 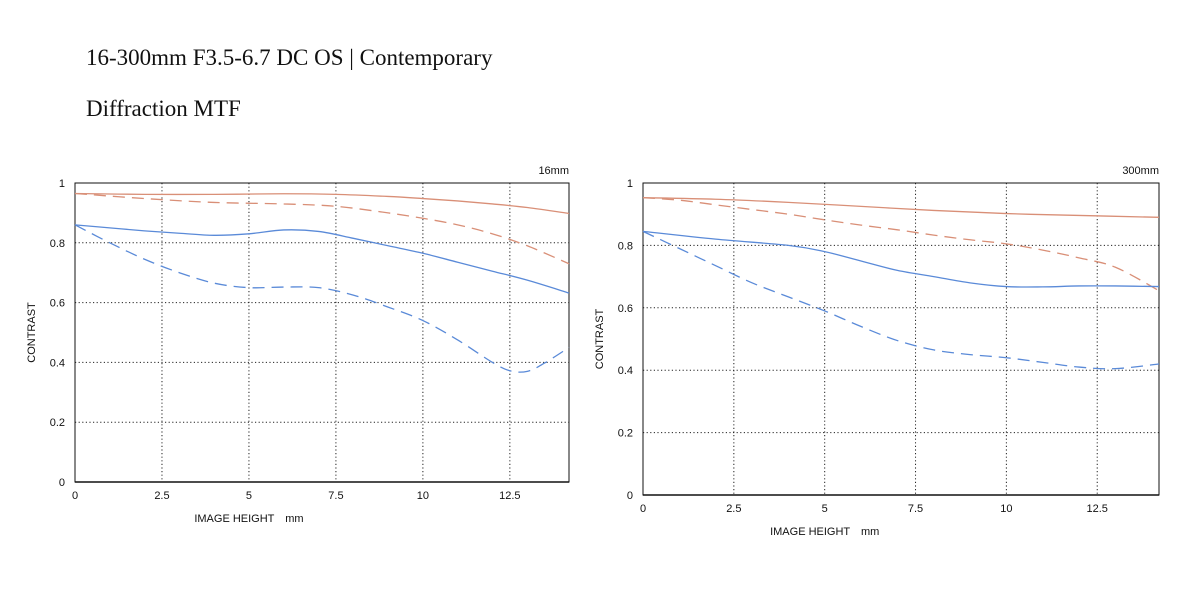 I want to click on page-subtitle: Diffraction MTF, so click(x=163, y=108).